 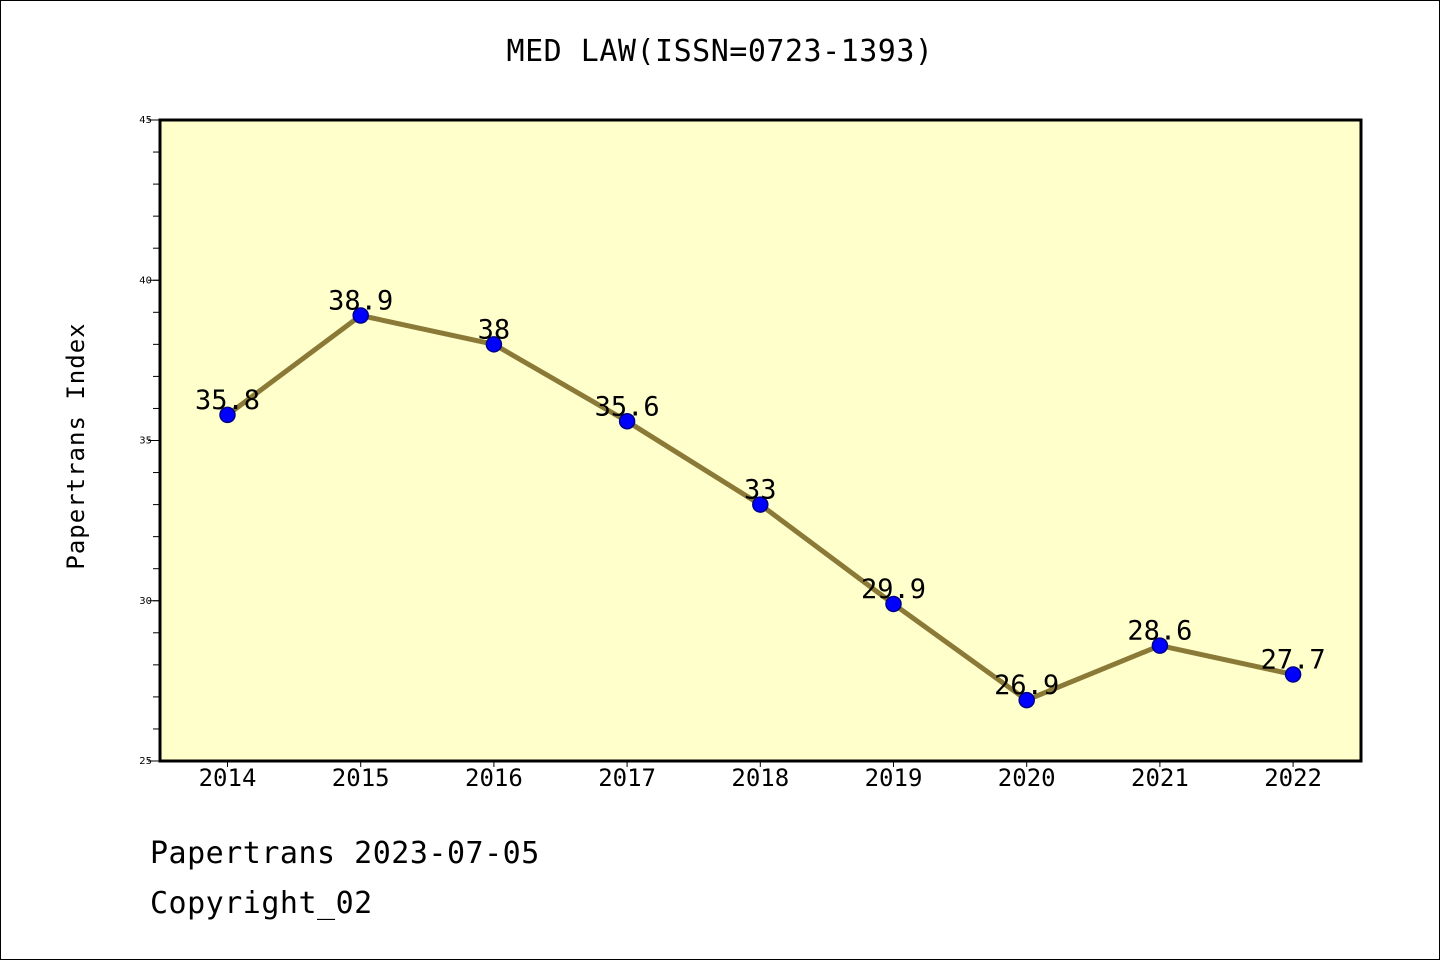 I want to click on x-tick-label: 2016, so click(x=494, y=778).